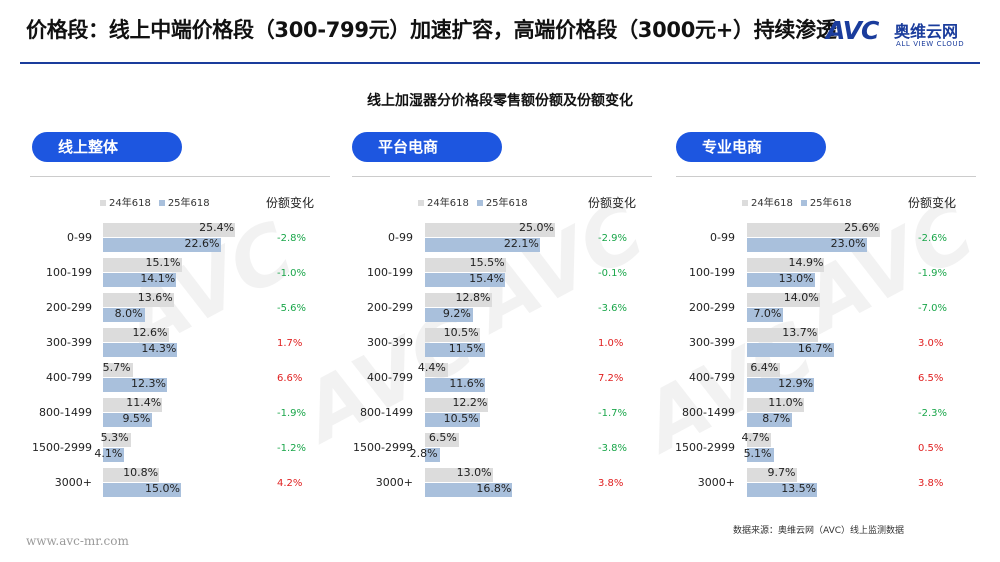  I want to click on data-label-2025: 15.0%, so click(162, 488).